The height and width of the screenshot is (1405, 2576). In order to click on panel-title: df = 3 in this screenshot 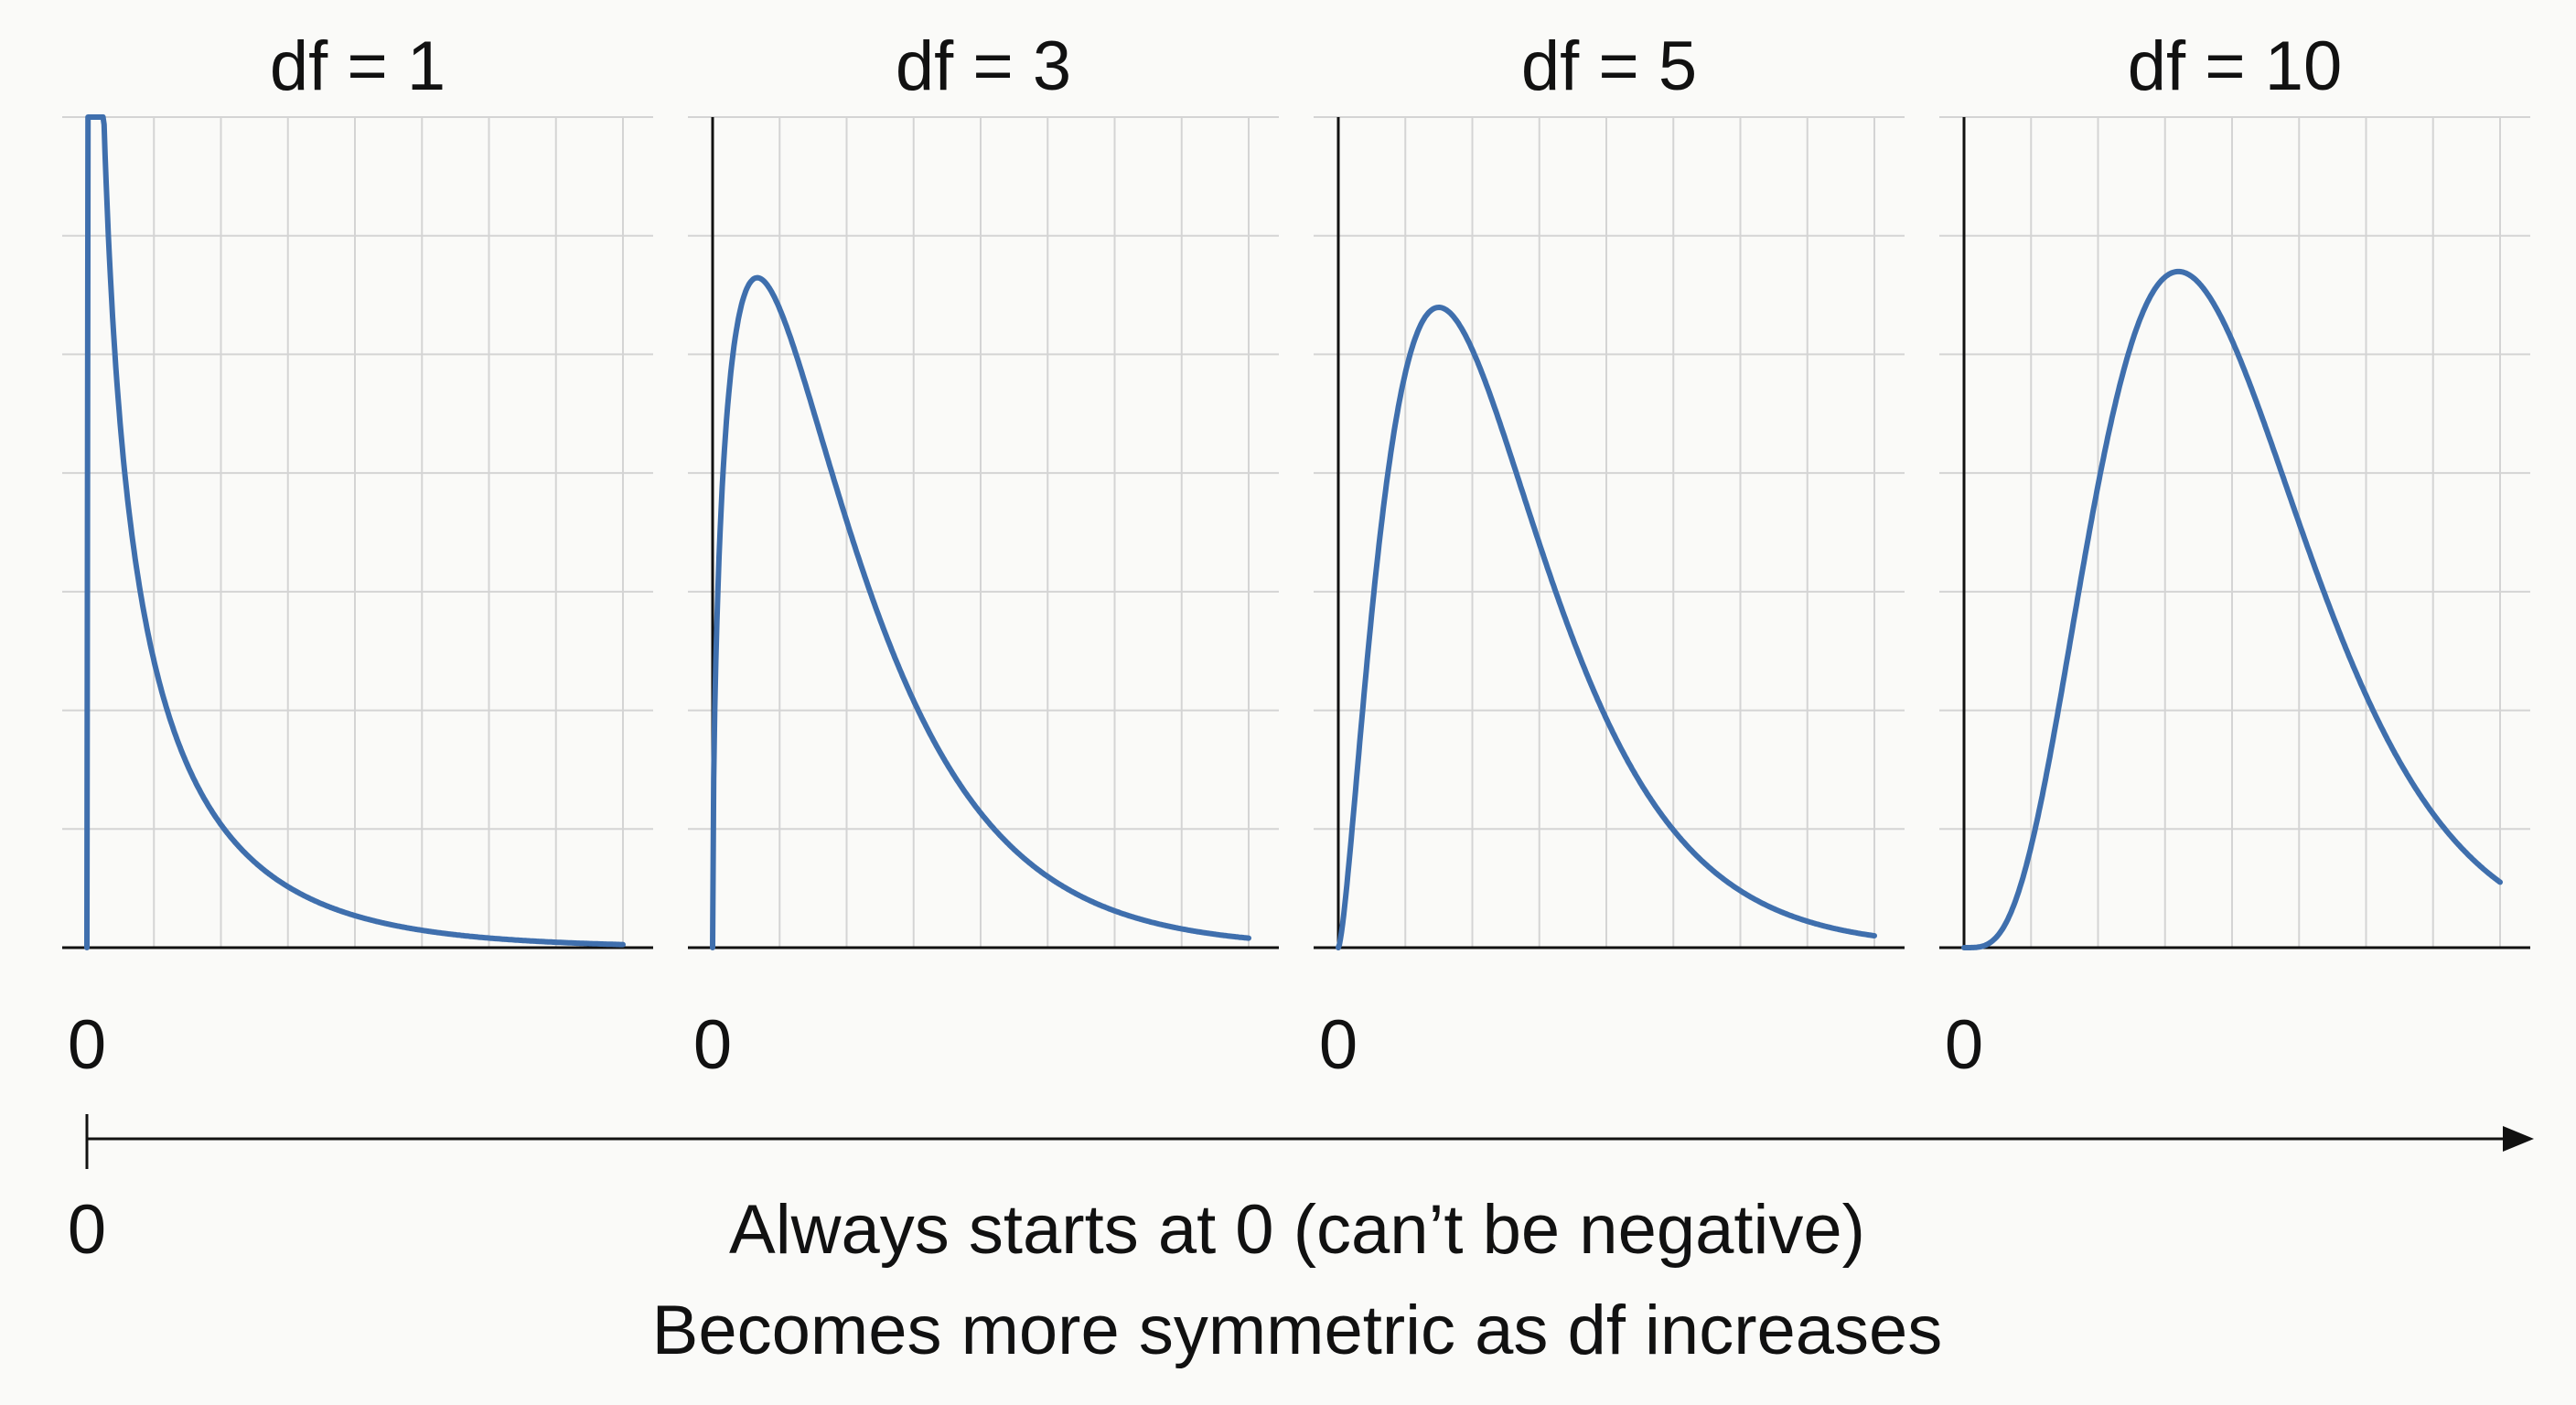, I will do `click(984, 66)`.